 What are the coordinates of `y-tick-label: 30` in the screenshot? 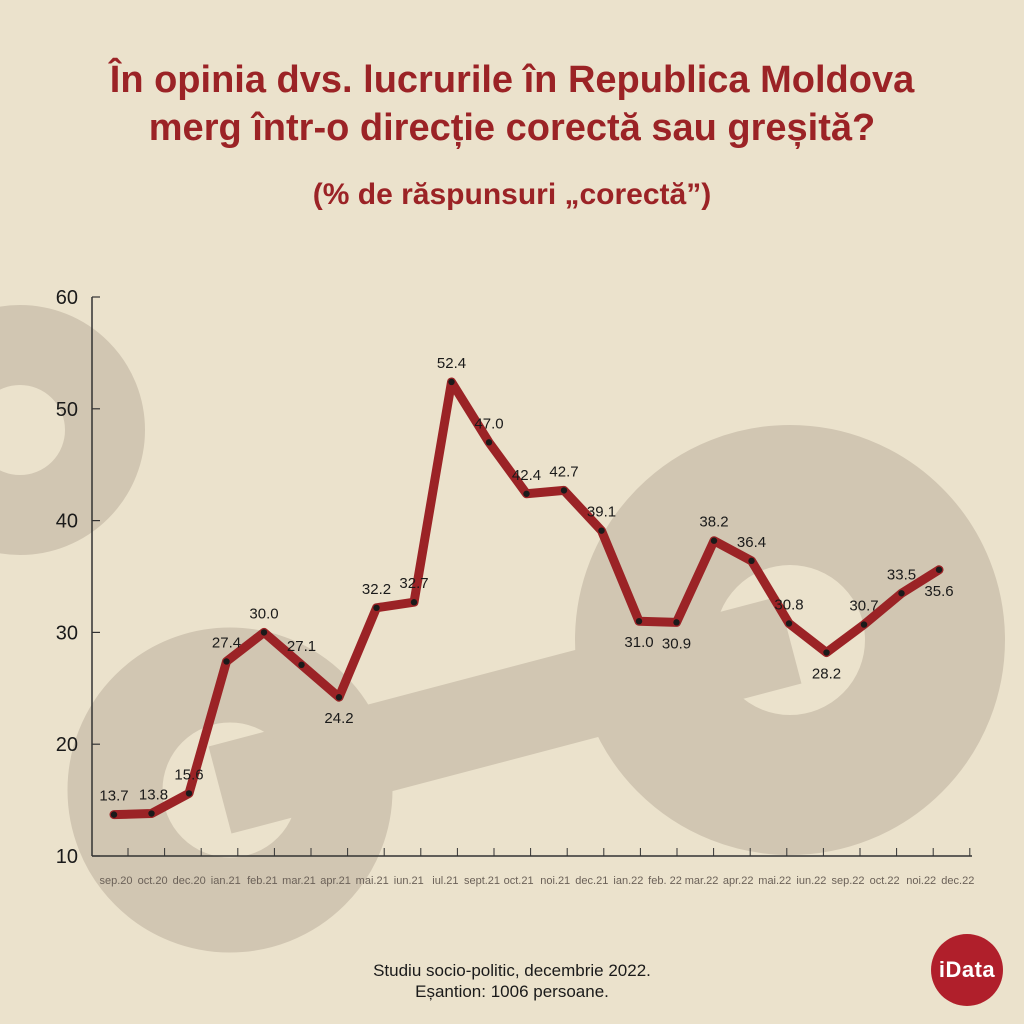 It's located at (67, 633).